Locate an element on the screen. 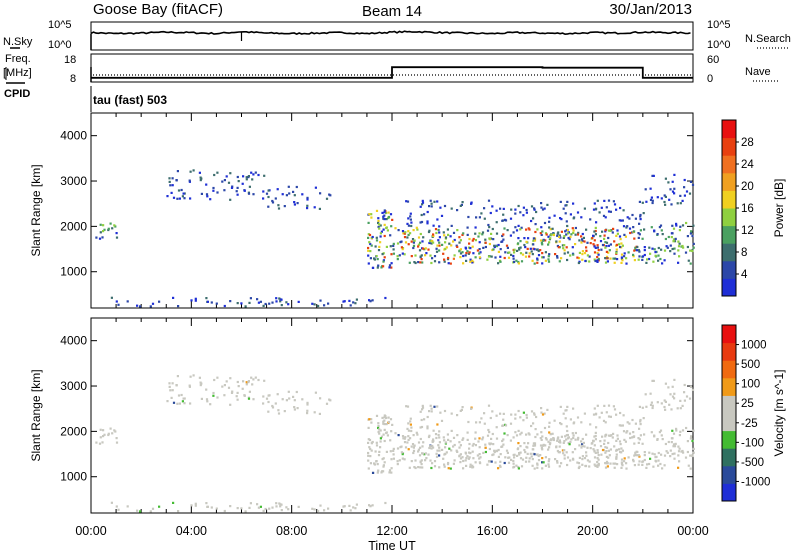 The width and height of the screenshot is (800, 554). nave-tick-low: 0 is located at coordinates (710, 79).